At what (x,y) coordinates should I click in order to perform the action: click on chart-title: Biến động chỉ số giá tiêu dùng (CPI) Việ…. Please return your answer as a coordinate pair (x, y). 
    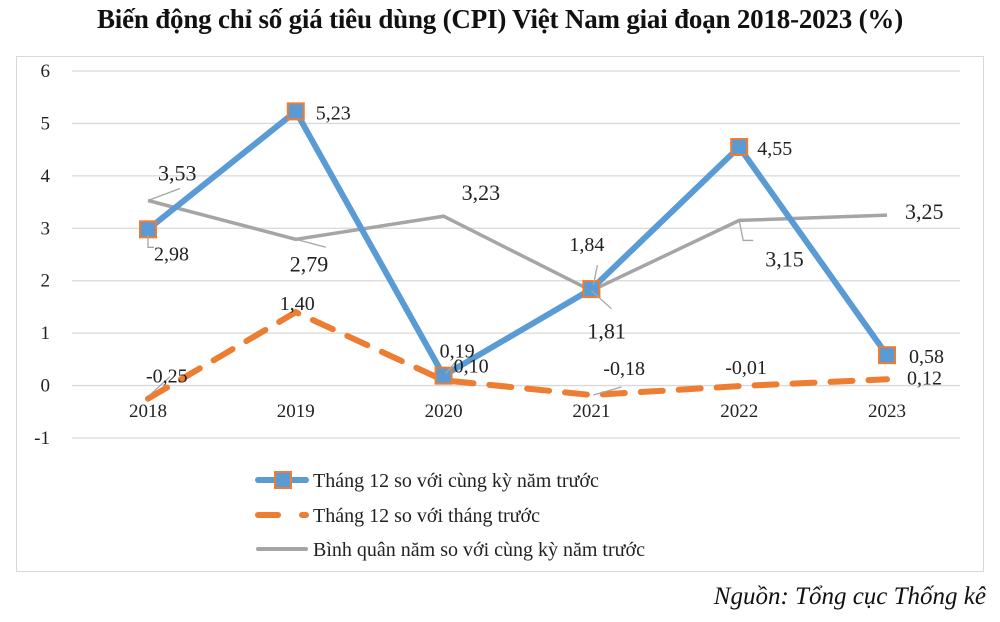
    Looking at the image, I should click on (499, 19).